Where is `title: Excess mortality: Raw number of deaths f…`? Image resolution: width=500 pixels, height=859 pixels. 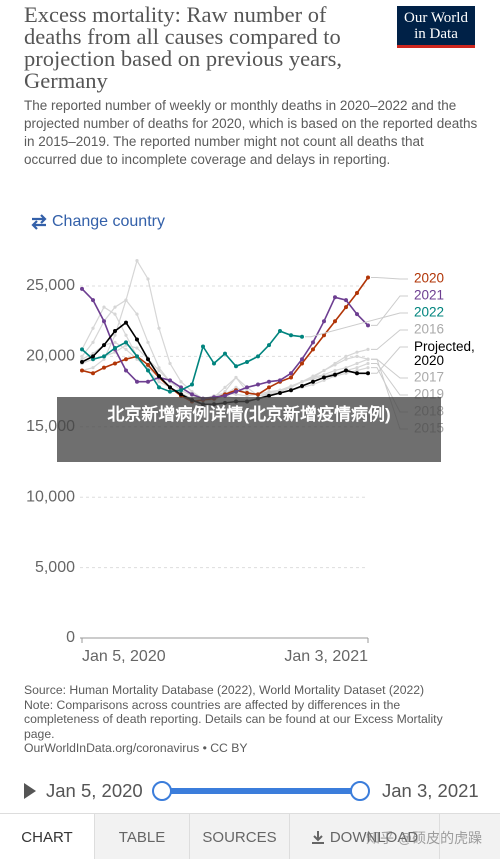 title: Excess mortality: Raw number of deaths f… is located at coordinates (183, 47).